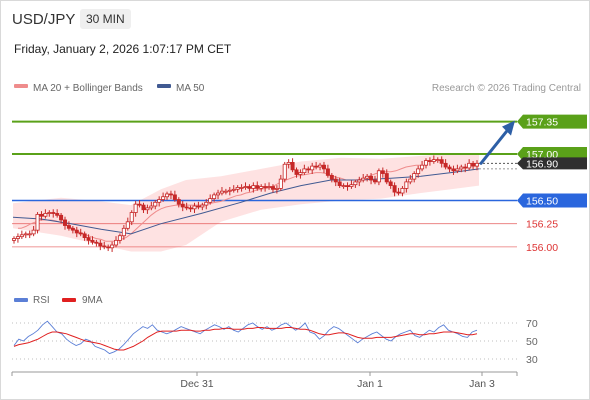 The height and width of the screenshot is (400, 590). Describe the element at coordinates (245, 337) in the screenshot. I see `rsi-line` at that location.